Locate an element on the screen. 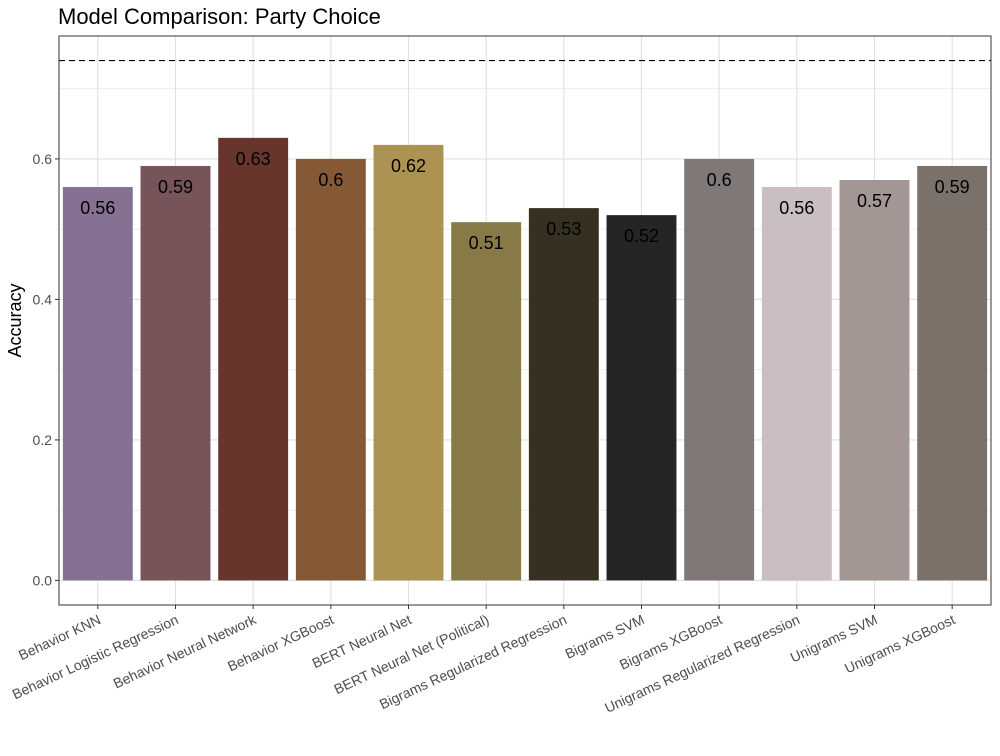  bar-value-label: 0.51 is located at coordinates (486, 243).